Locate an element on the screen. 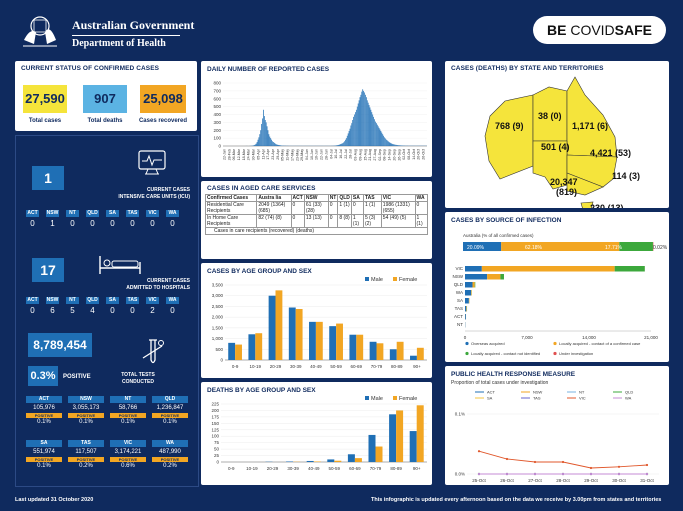 Image resolution: width=683 pixels, height=511 pixels. gov-name: Australian Government is located at coordinates (133, 25).